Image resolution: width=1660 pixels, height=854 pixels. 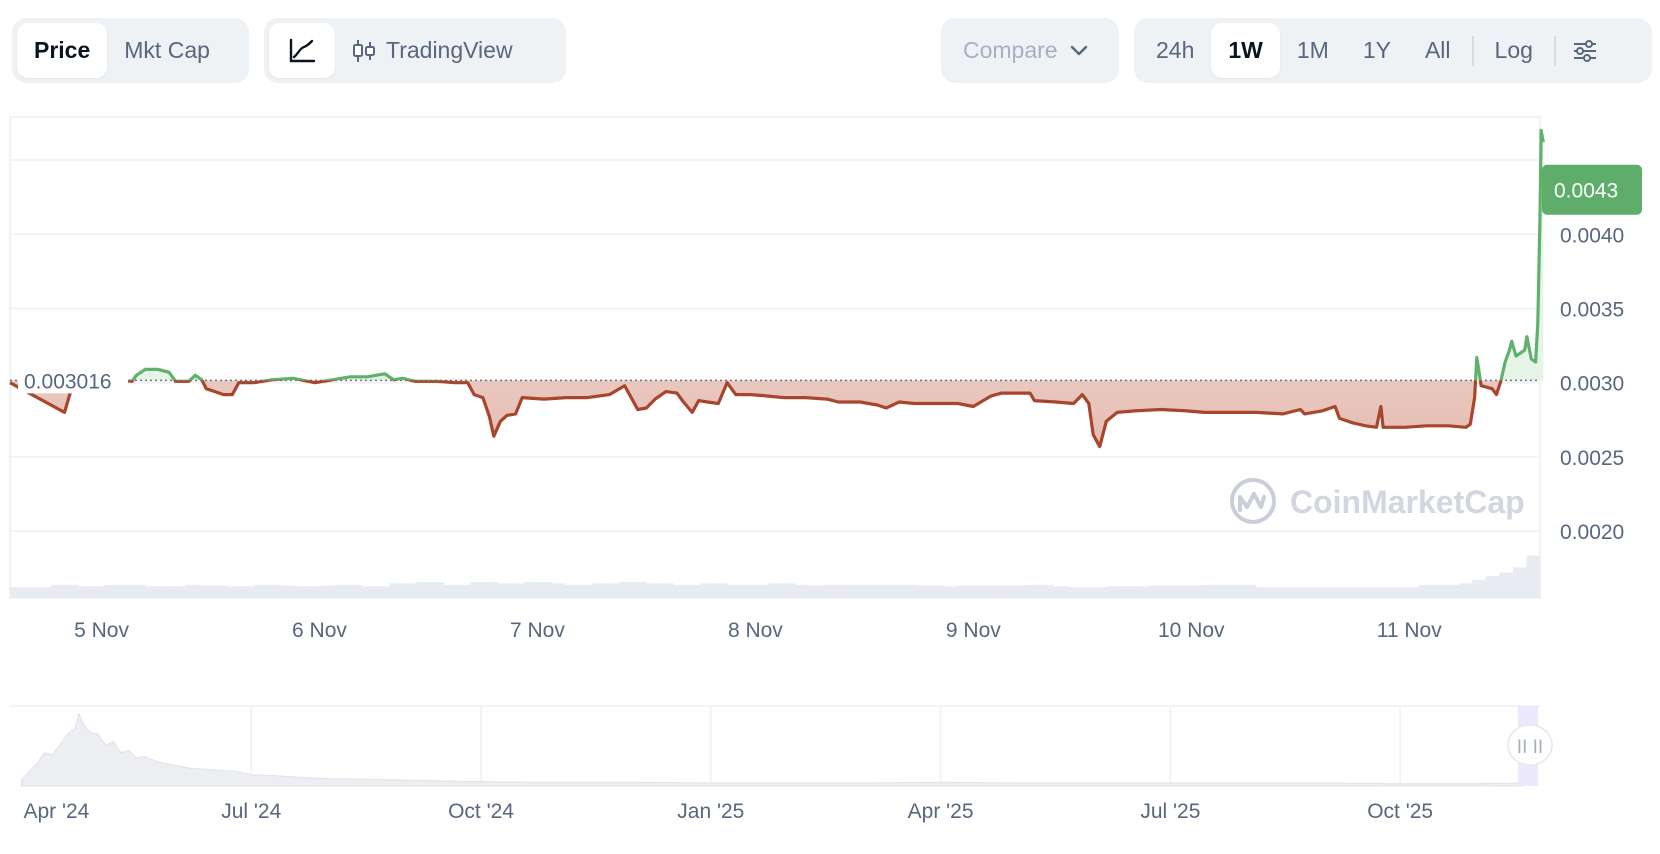 I want to click on compare-button: Compare, so click(x=1025, y=50).